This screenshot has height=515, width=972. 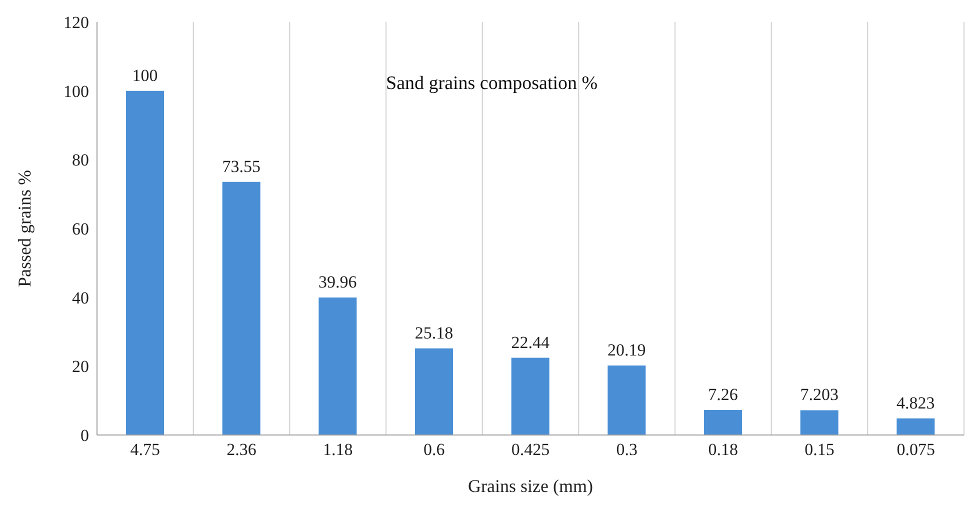 I want to click on x-tick-label: 0.3, so click(x=627, y=450).